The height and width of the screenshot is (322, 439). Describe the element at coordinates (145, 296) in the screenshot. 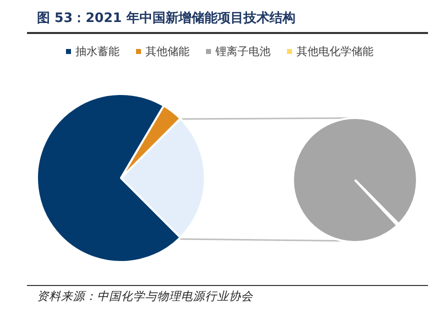

I see `text: 资料来源：中国化学与物理电源行业协会` at that location.